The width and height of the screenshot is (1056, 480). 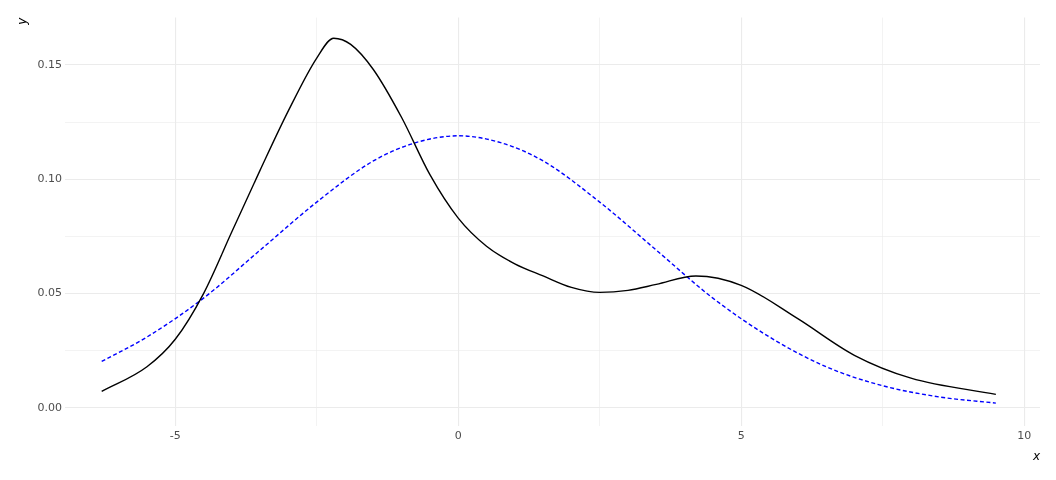 I want to click on x-tick-label: 5, so click(x=741, y=435).